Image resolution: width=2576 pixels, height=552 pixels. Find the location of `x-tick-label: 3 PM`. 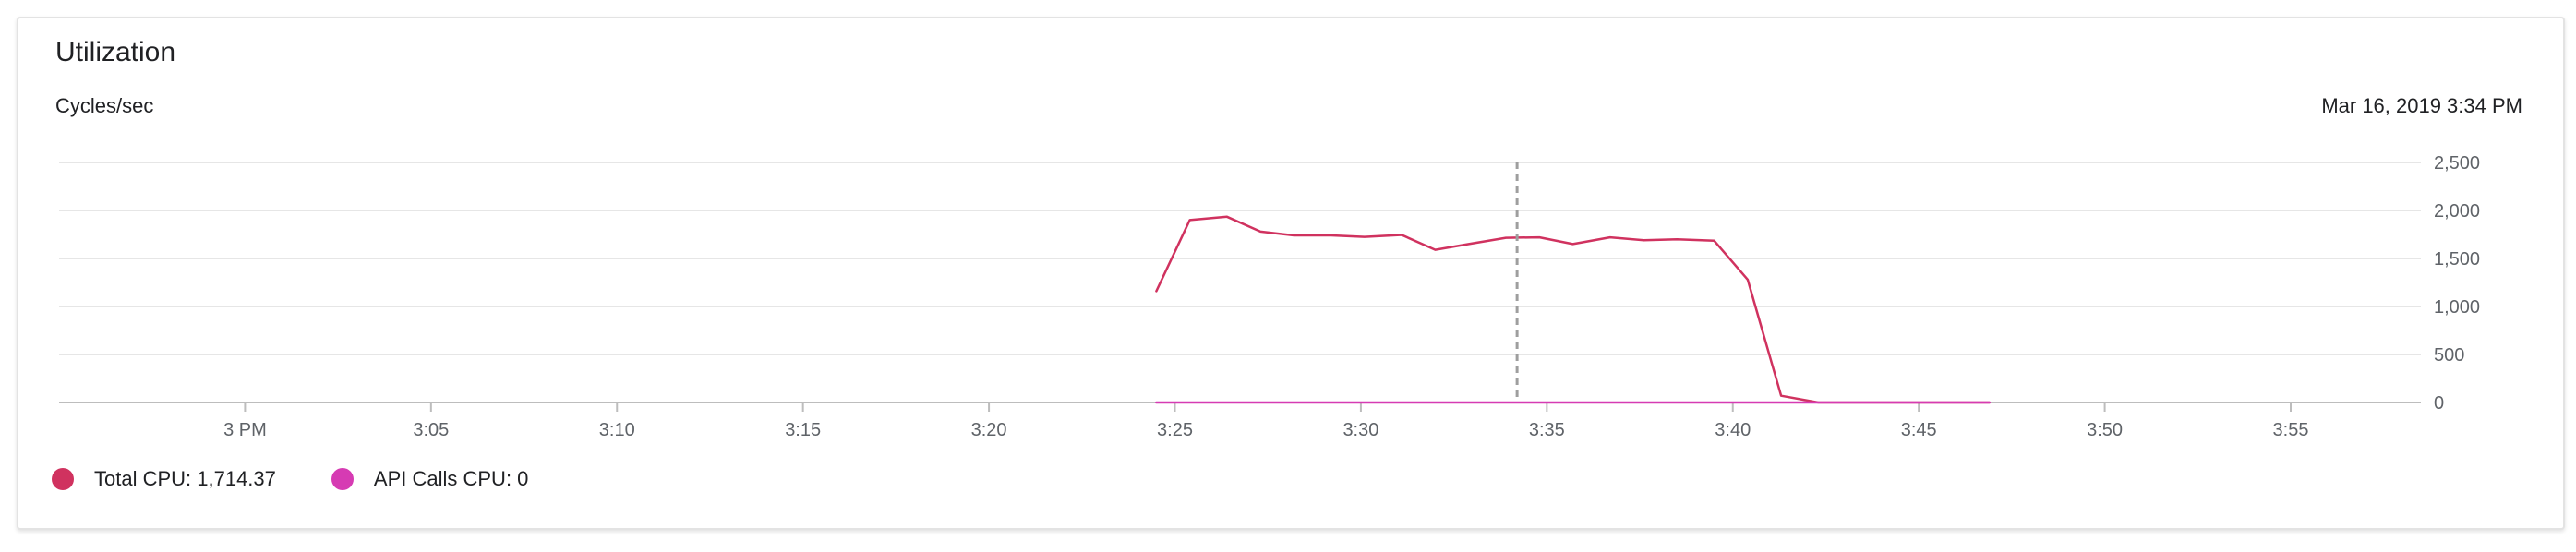

x-tick-label: 3 PM is located at coordinates (245, 430).